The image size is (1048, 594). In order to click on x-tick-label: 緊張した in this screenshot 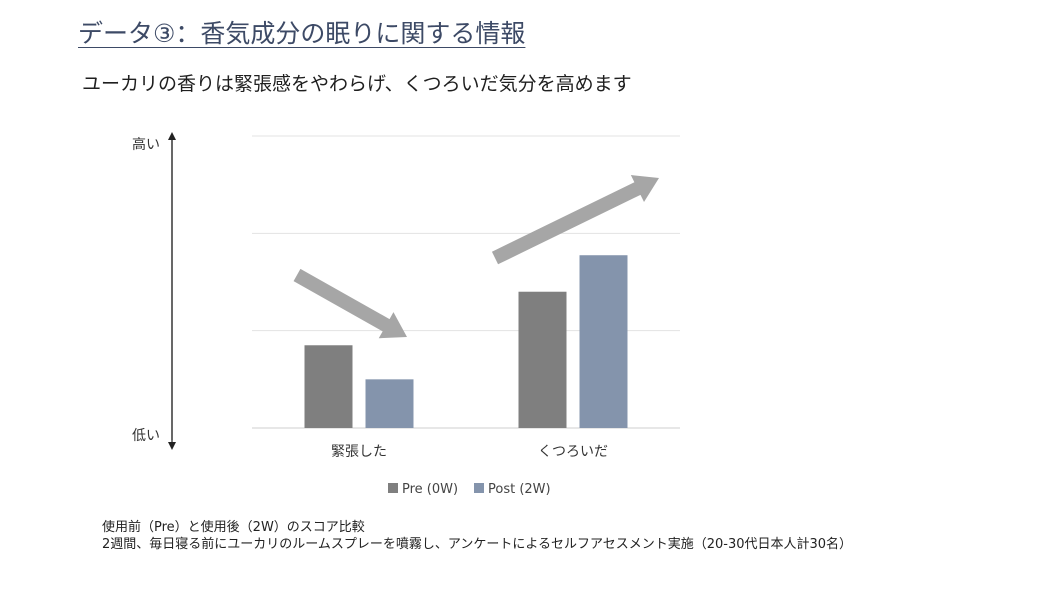, I will do `click(359, 452)`.